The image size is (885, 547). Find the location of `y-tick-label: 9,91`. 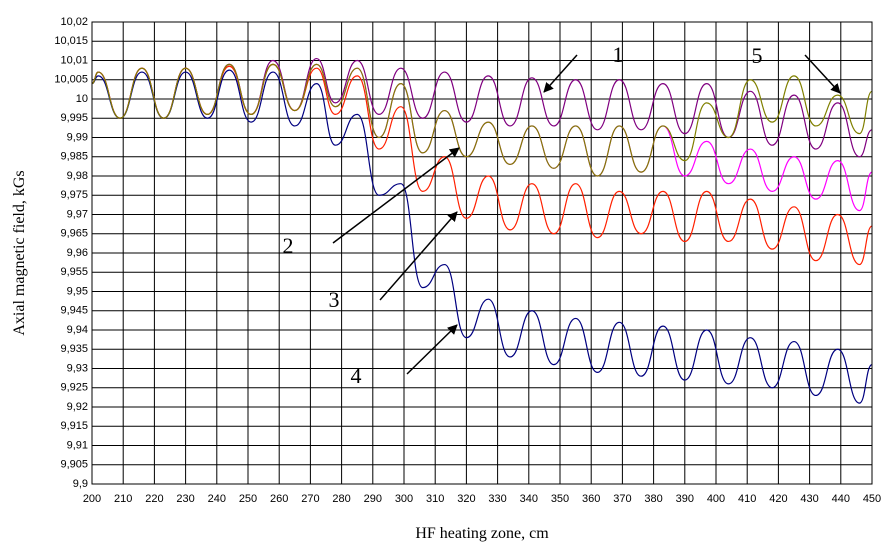

y-tick-label: 9,91 is located at coordinates (77, 445).